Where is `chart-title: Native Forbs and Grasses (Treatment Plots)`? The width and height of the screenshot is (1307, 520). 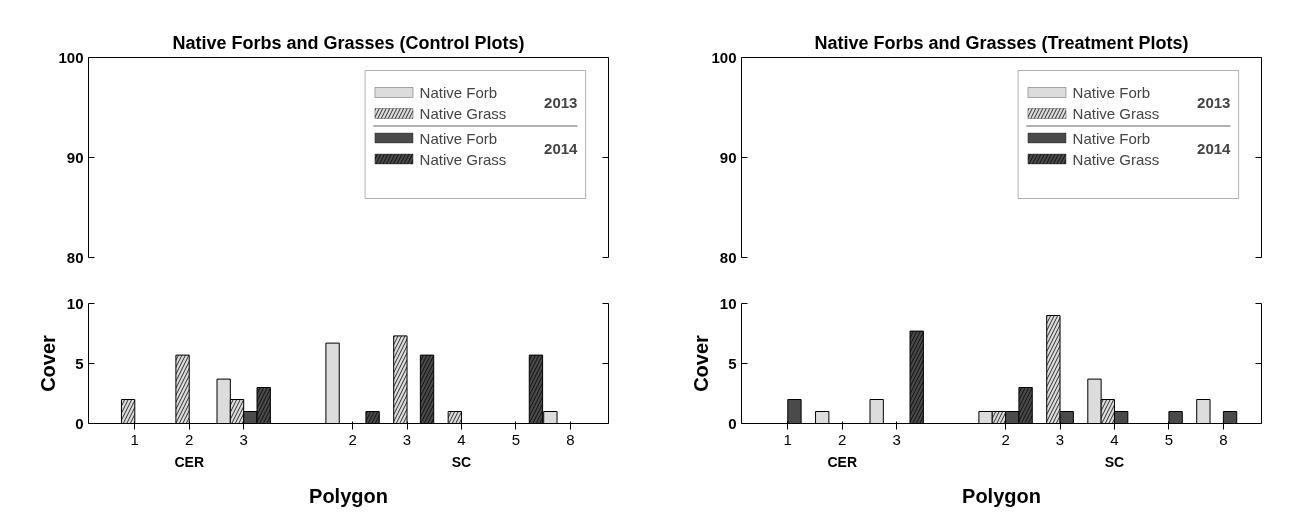 chart-title: Native Forbs and Grasses (Treatment Plots) is located at coordinates (1001, 42).